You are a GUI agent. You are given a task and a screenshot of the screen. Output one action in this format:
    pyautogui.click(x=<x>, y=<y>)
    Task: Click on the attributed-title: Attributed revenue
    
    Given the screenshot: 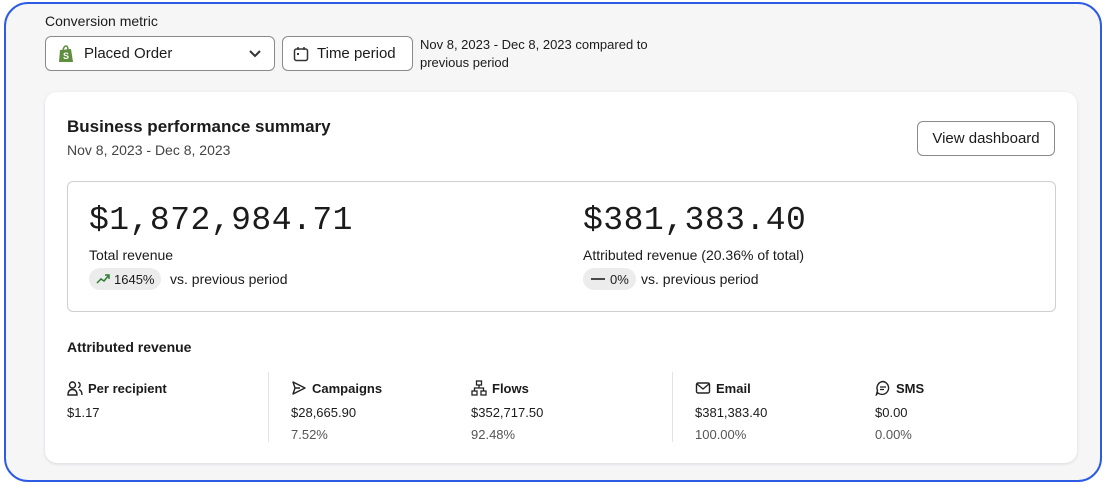 What is the action you would take?
    pyautogui.click(x=129, y=347)
    